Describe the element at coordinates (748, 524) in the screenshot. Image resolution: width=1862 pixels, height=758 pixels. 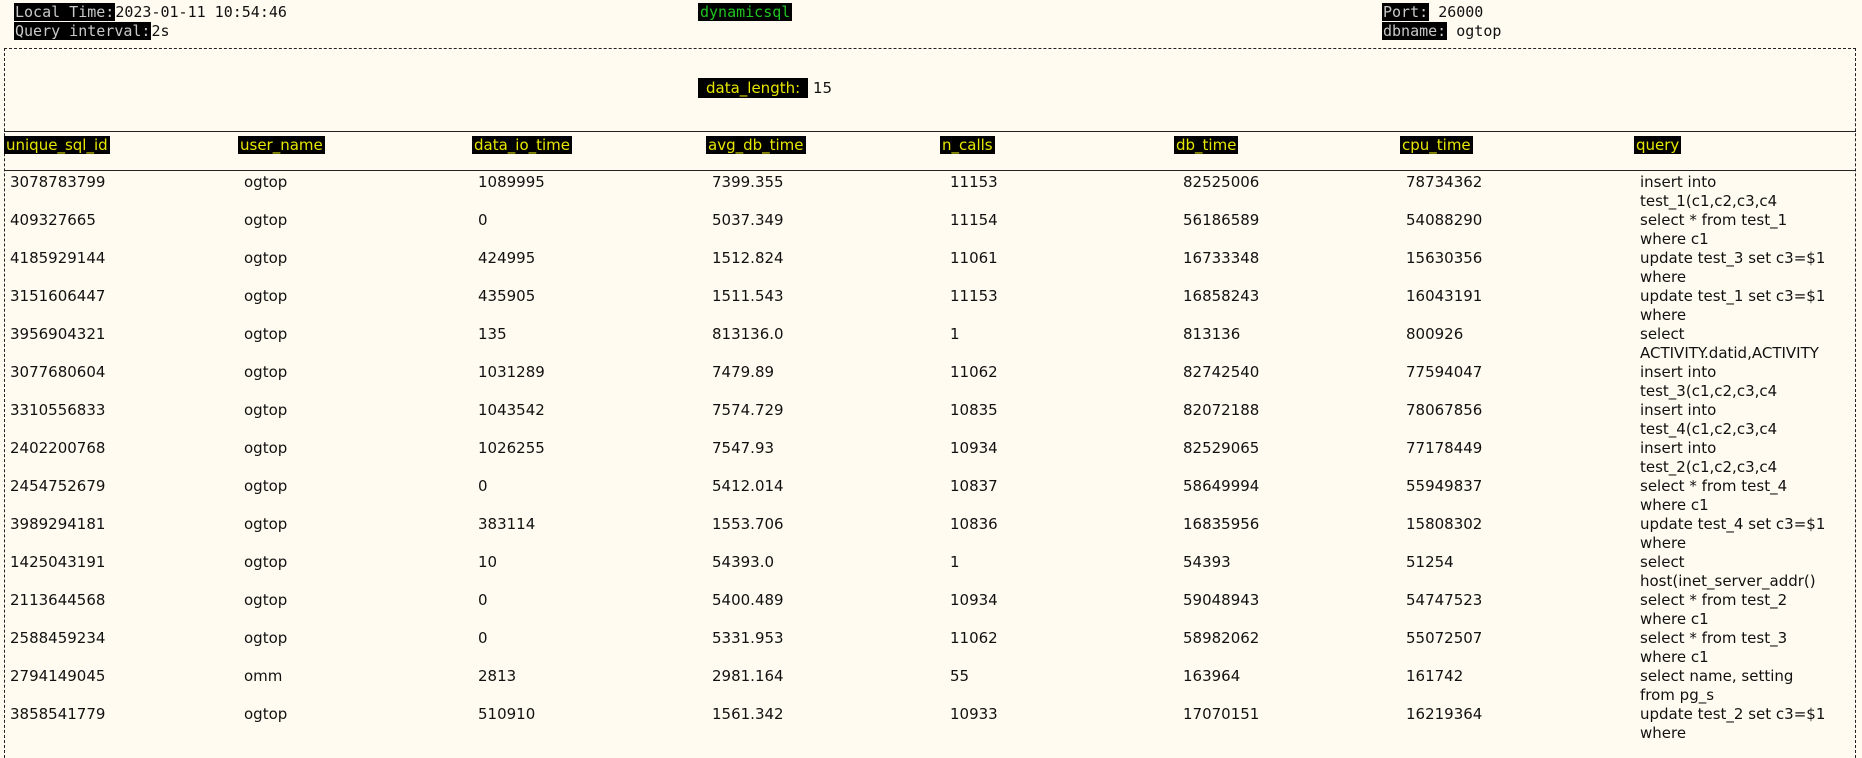
I see `cell-avg-db-time: 1553.706` at that location.